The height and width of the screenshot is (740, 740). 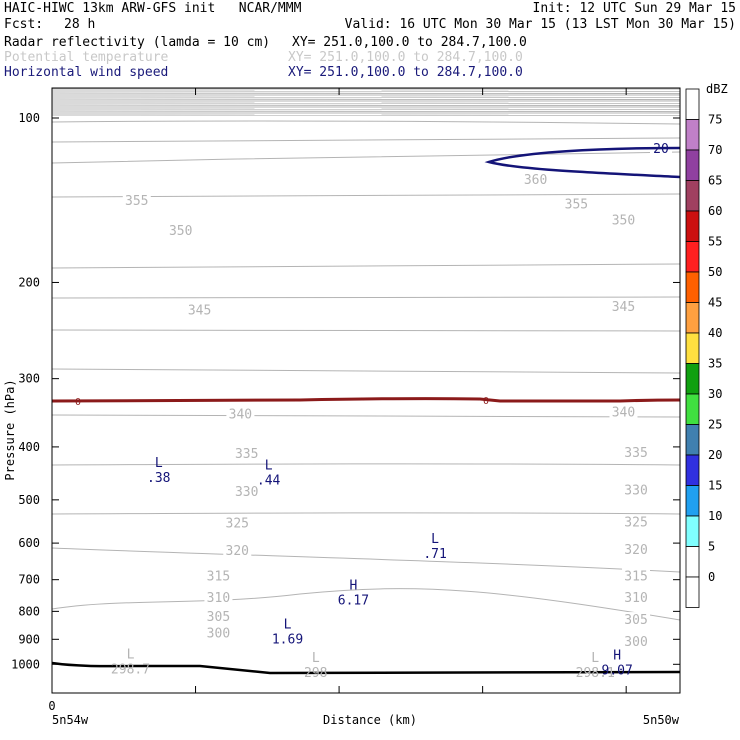 I want to click on extremum-value: .71, so click(x=434, y=554).